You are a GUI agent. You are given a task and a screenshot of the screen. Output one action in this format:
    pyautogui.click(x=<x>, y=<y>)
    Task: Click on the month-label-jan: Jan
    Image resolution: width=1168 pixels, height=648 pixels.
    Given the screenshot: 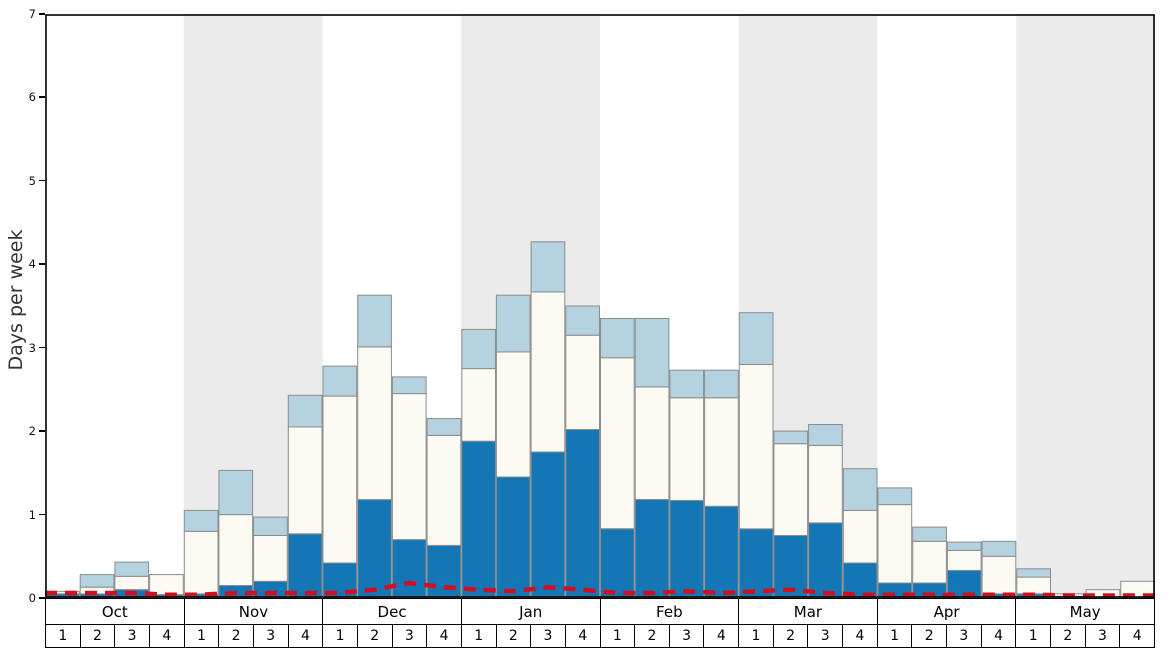 What is the action you would take?
    pyautogui.click(x=531, y=611)
    